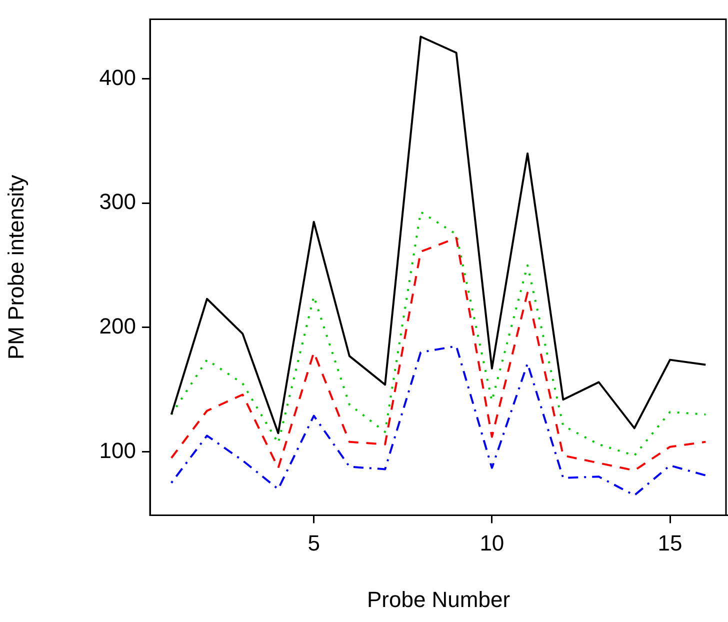 The image size is (728, 622). What do you see at coordinates (314, 543) in the screenshot?
I see `x-tick-label: 5` at bounding box center [314, 543].